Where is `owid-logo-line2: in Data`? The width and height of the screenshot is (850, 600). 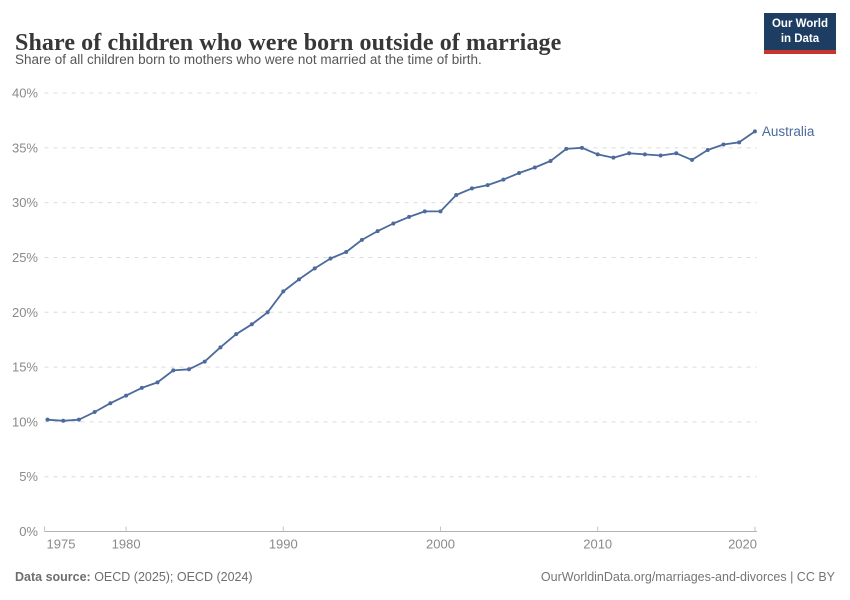 owid-logo-line2: in Data is located at coordinates (800, 38).